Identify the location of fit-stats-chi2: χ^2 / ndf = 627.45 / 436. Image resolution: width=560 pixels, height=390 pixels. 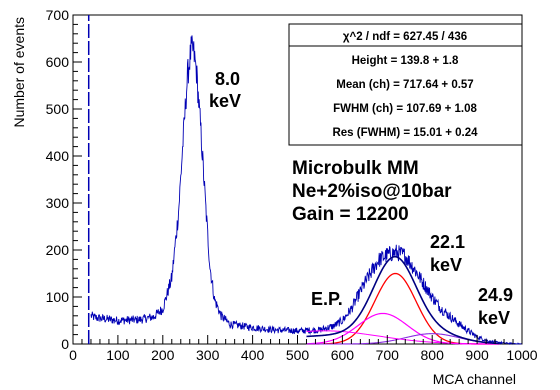
(405, 37).